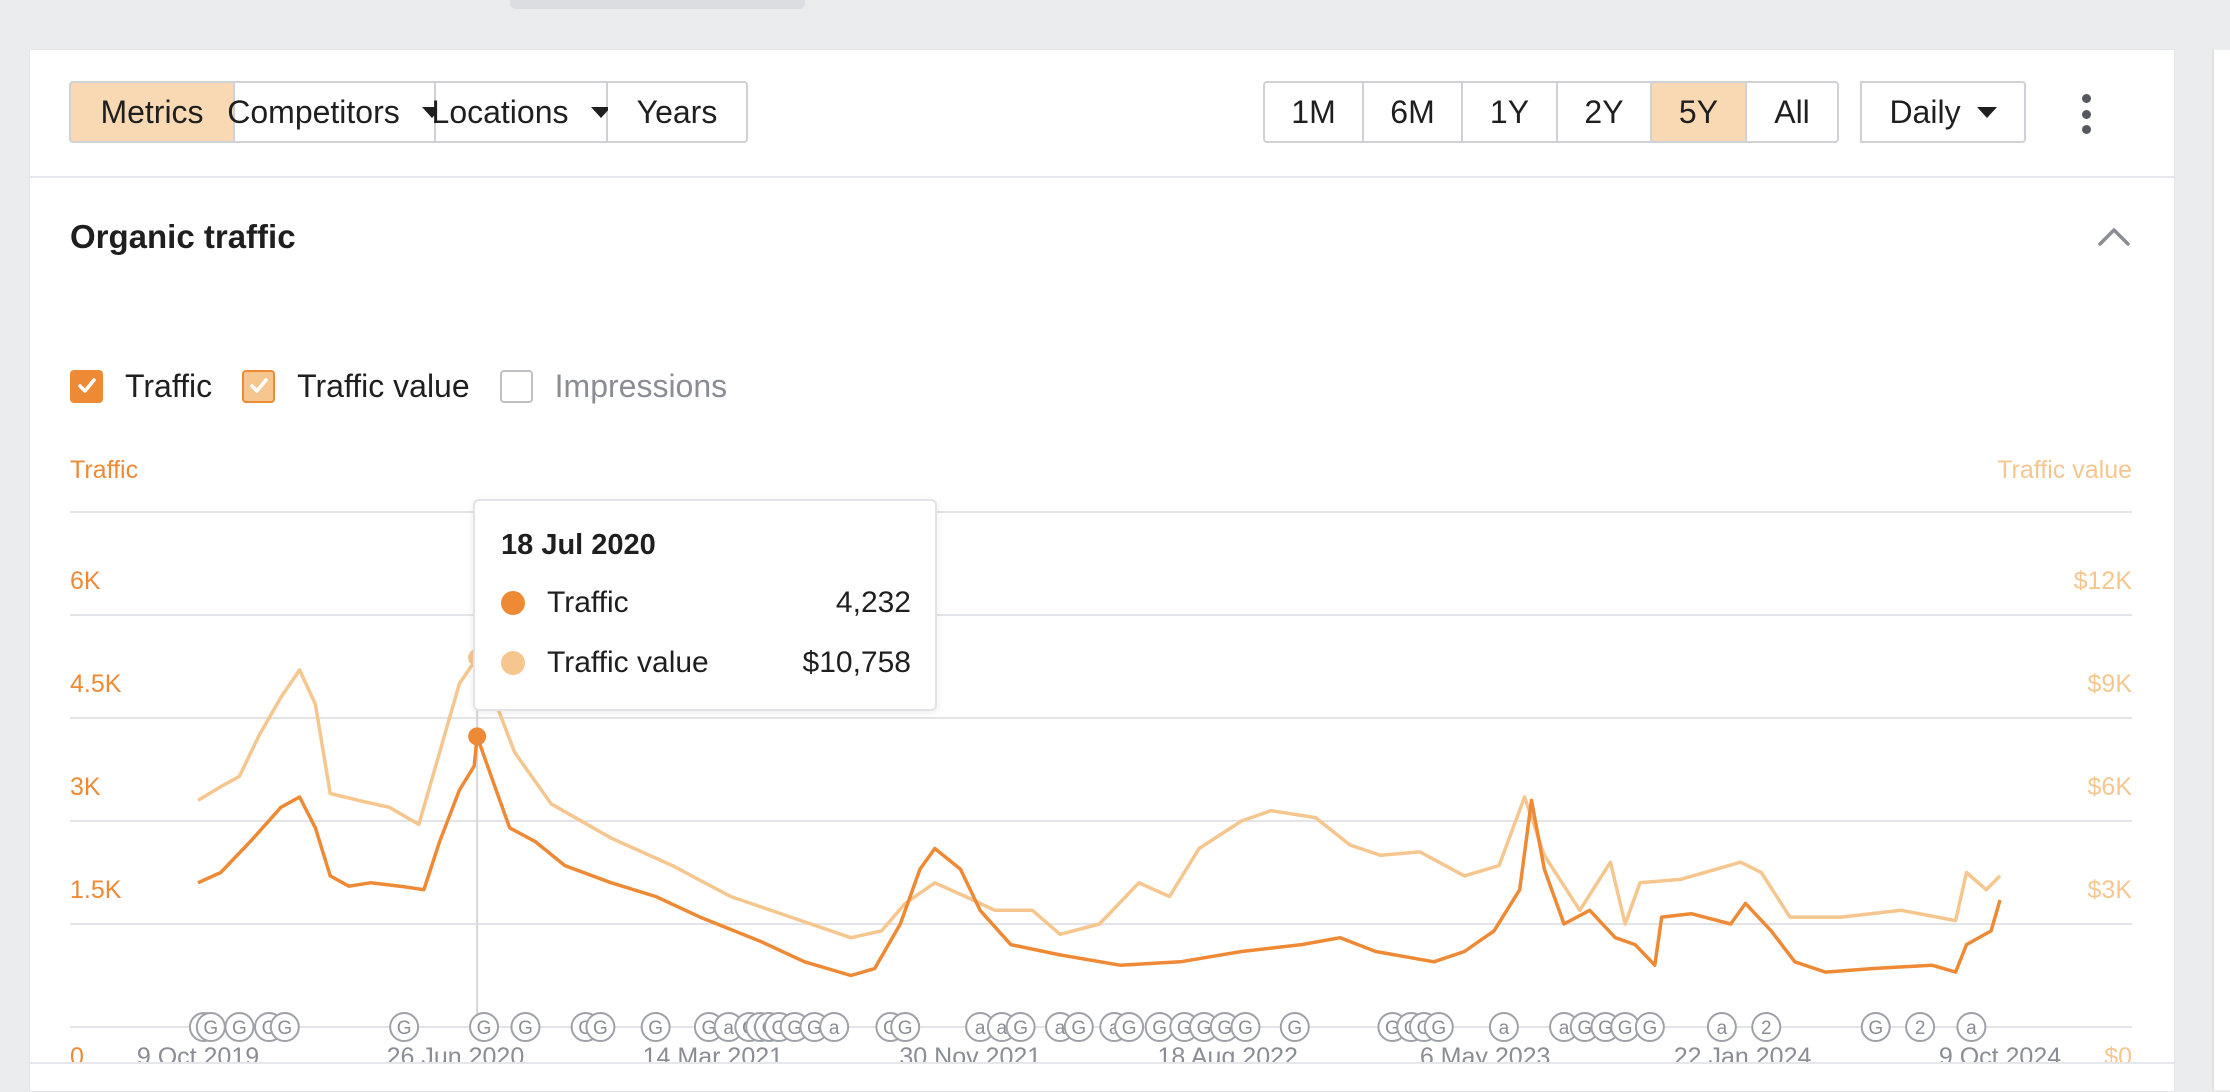  Describe the element at coordinates (613, 386) in the screenshot. I see `legend-impressions: Impressions` at that location.